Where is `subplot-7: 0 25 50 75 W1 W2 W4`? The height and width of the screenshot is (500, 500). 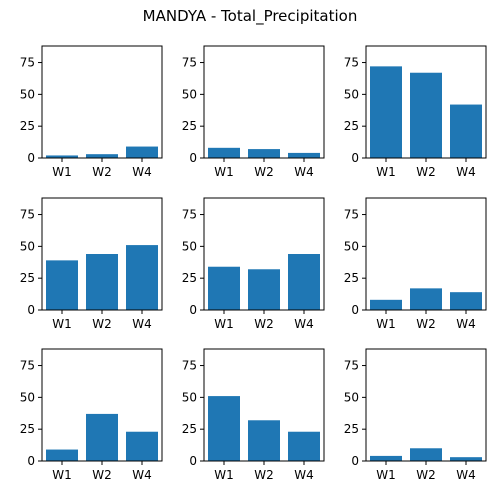 subplot-7: 0 25 50 75 W1 W2 W4 is located at coordinates (91, 415).